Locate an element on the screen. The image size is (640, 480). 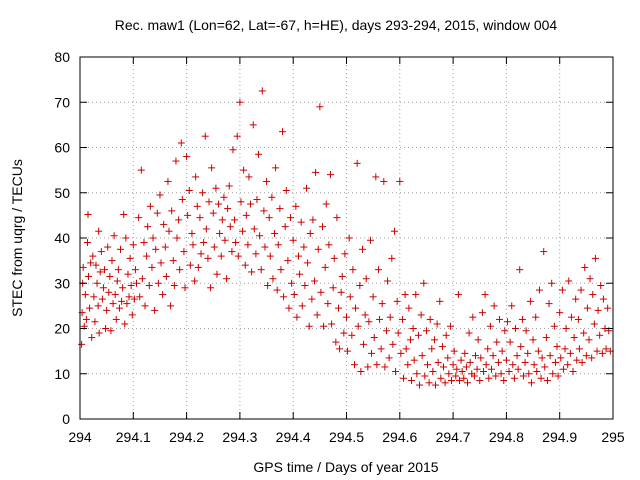
x-tick-label: 294.7 is located at coordinates (453, 437).